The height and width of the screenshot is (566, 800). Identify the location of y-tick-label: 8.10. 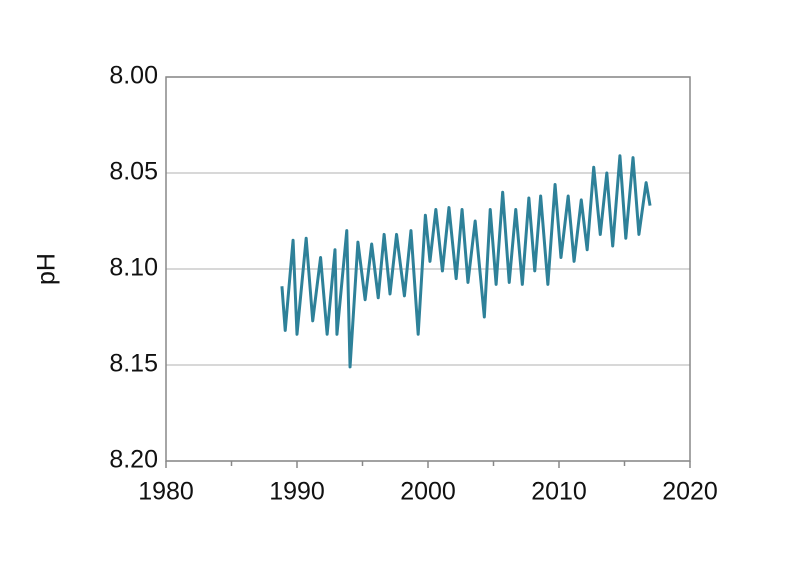
(133, 268).